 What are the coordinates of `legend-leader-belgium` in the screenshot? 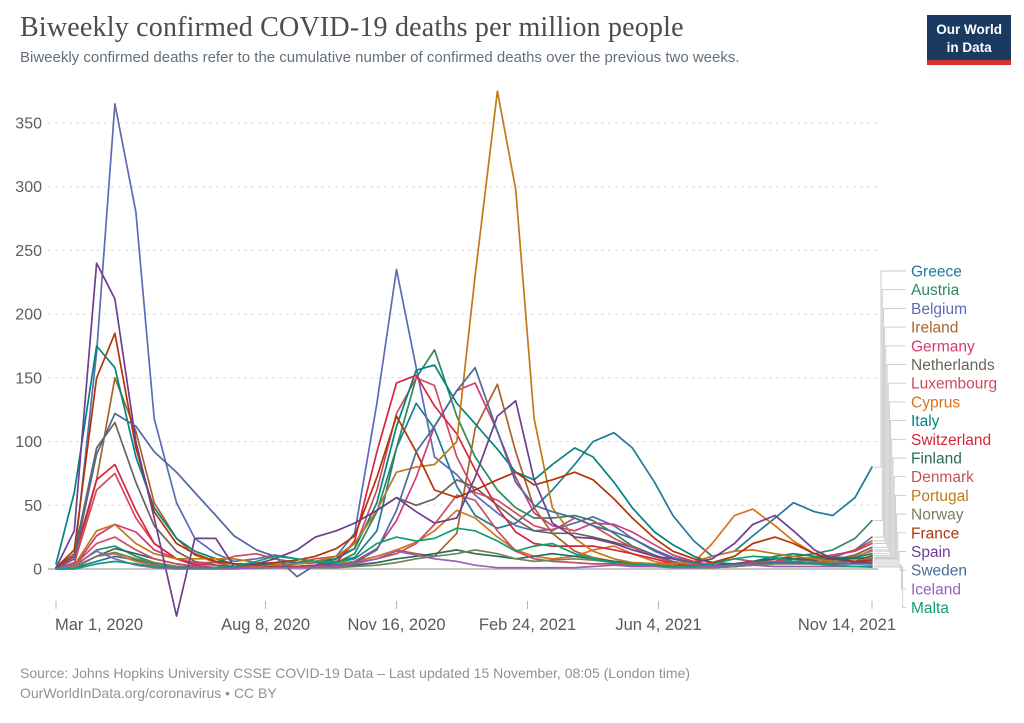 It's located at (890, 422).